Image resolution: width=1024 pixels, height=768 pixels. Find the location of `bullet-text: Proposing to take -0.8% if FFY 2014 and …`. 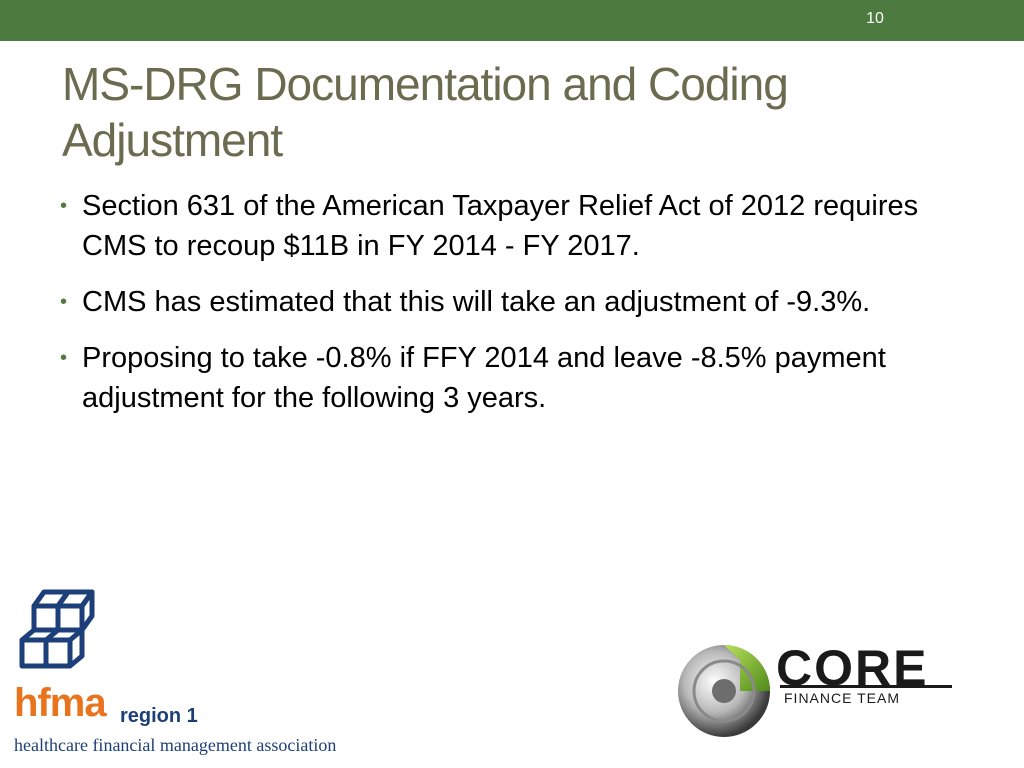

bullet-text: Proposing to take -0.8% if FFY 2014 and … is located at coordinates (484, 378).